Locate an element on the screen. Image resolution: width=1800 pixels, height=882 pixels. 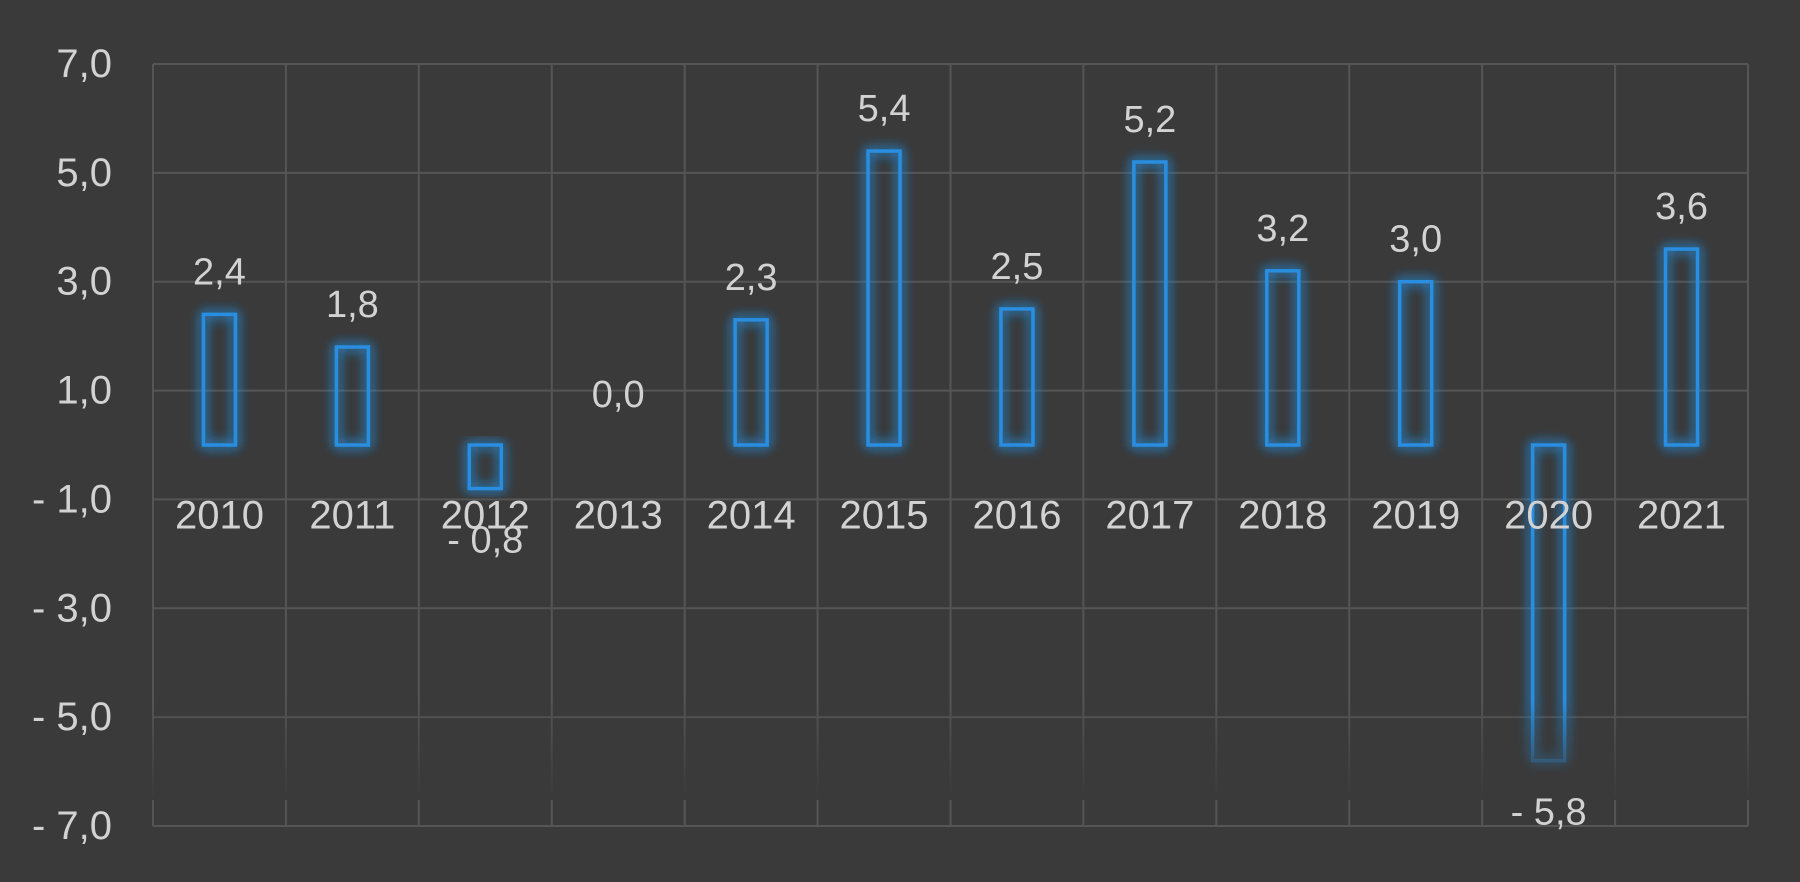
x-tick-label: 2018 is located at coordinates (1282, 515).